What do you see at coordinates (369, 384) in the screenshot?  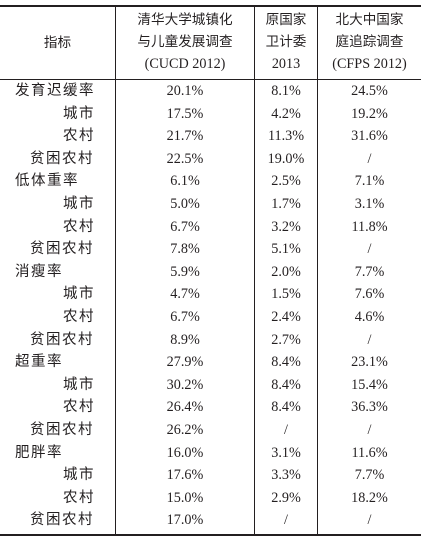 I see `cfps-value: 15.4%` at bounding box center [369, 384].